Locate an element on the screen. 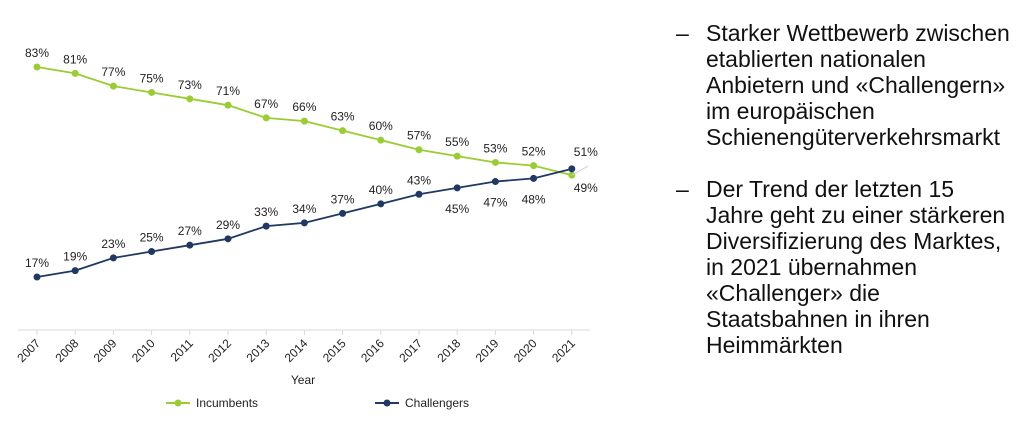 Image resolution: width=1024 pixels, height=430 pixels. label-leader-line is located at coordinates (580, 170).